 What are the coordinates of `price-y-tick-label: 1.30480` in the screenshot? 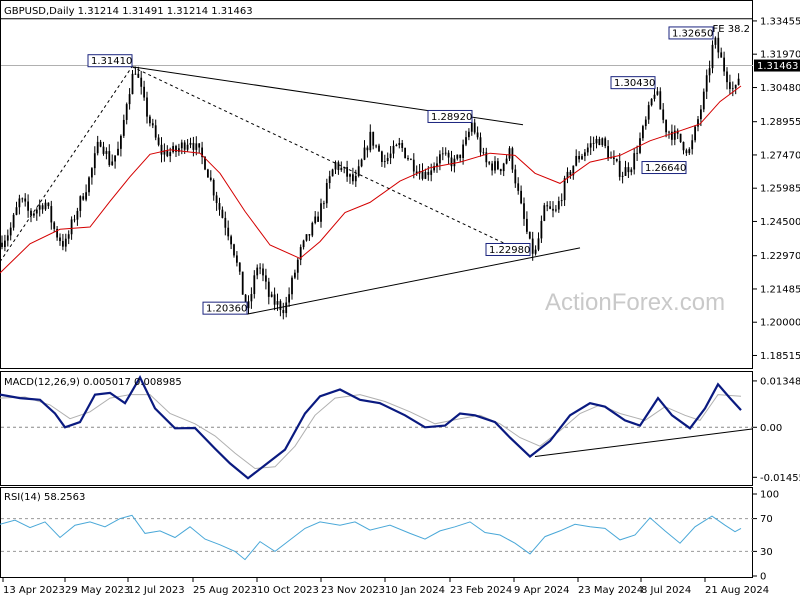 It's located at (780, 88).